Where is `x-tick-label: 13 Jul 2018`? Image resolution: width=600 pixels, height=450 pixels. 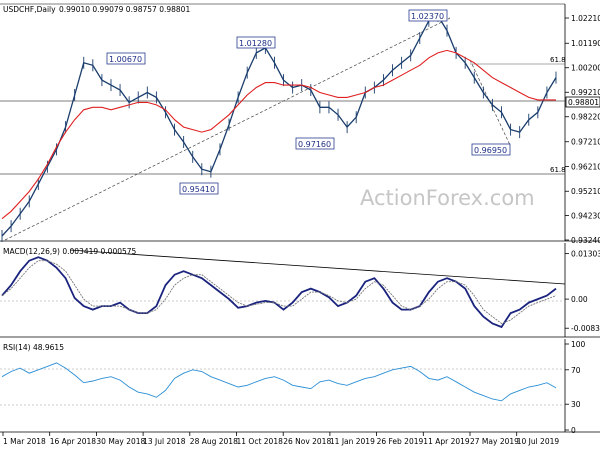
x-tick-label: 13 Jul 2018 is located at coordinates (164, 441).